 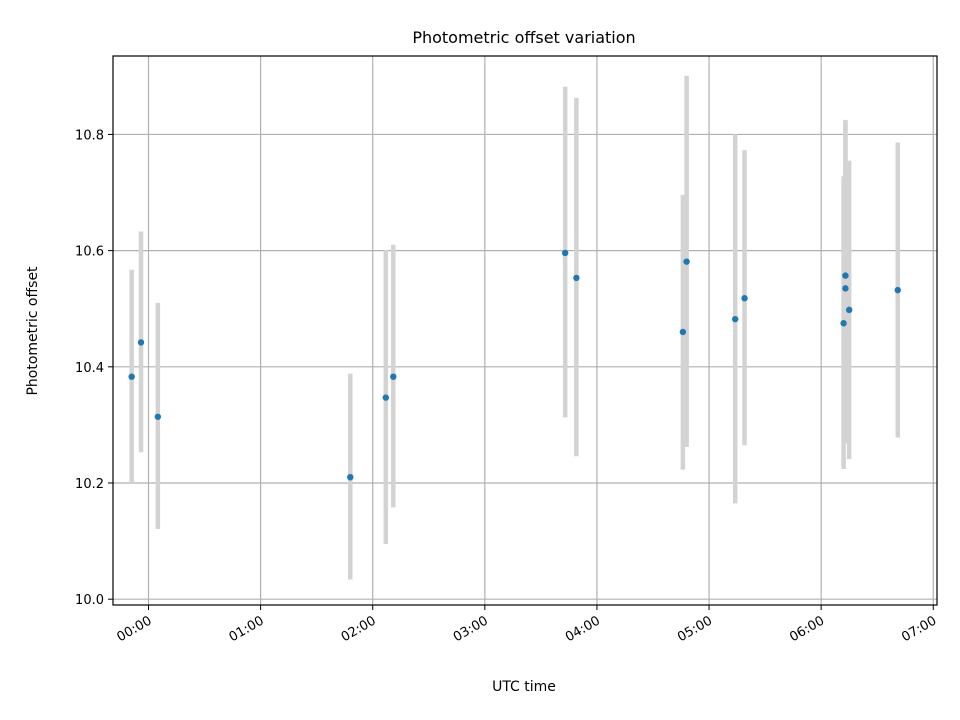 I want to click on x-tick-label: 00:00, so click(x=135, y=629).